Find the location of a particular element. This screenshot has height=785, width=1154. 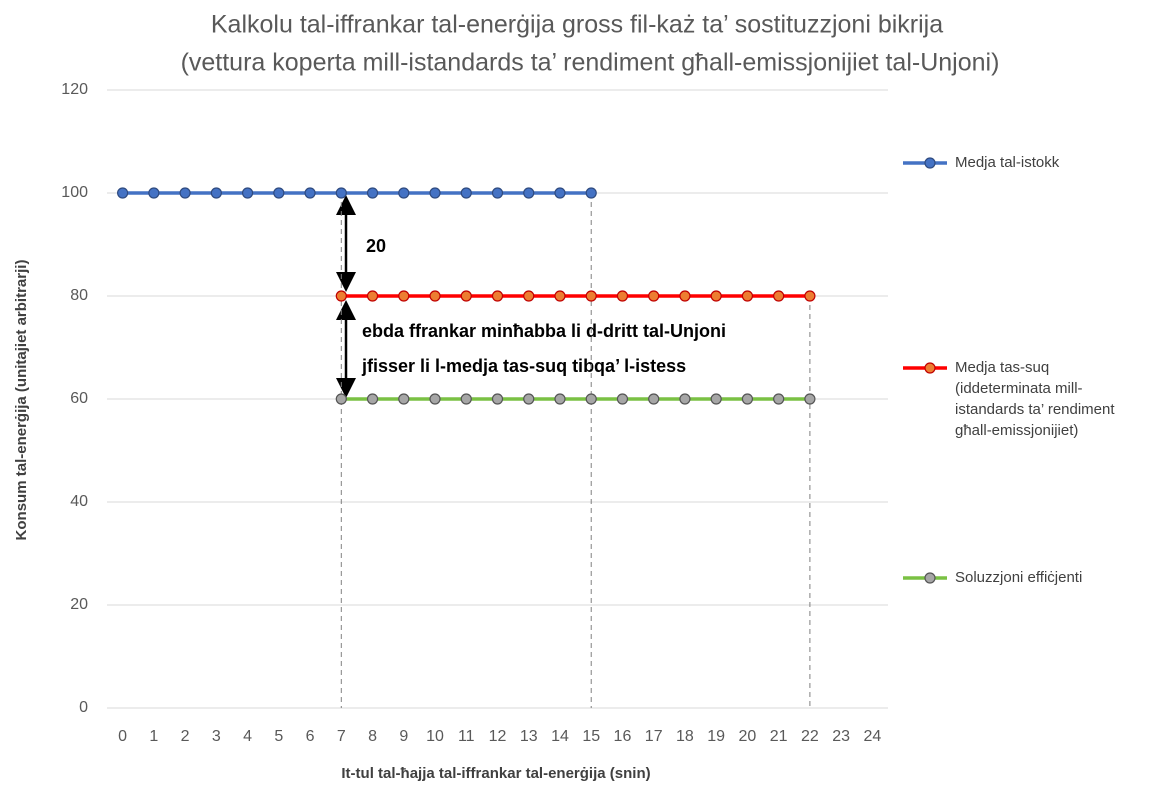

x-tick-label: 14 is located at coordinates (560, 736).